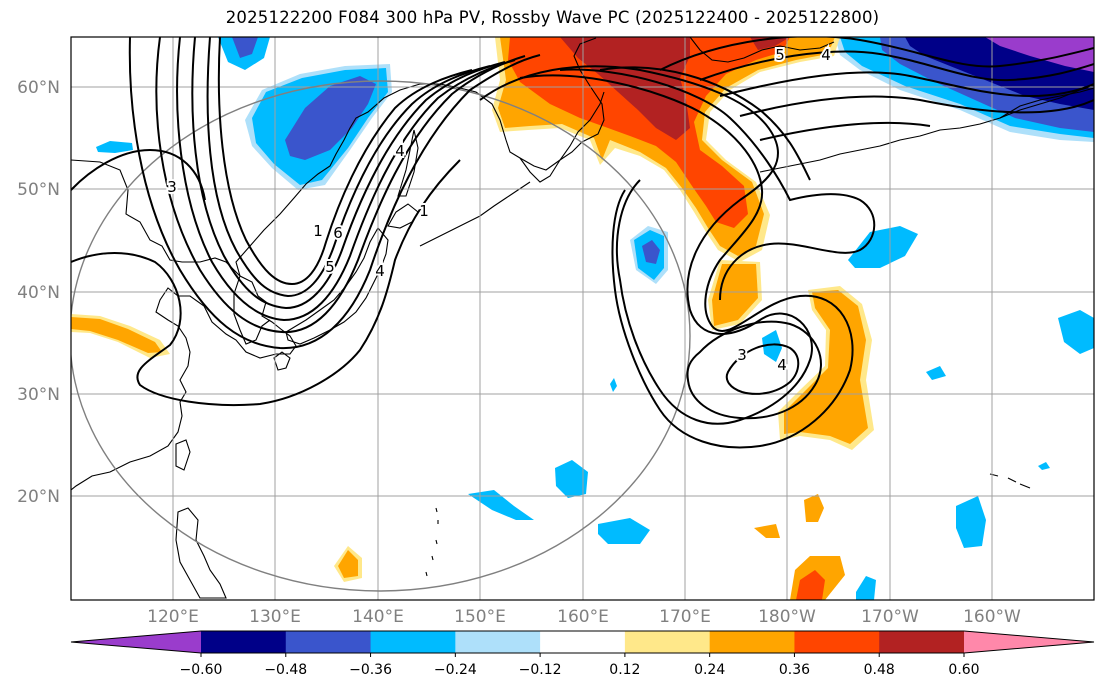 The height and width of the screenshot is (692, 1105). What do you see at coordinates (138, 174) in the screenshot?
I see `pv-contour-west-ridge` at bounding box center [138, 174].